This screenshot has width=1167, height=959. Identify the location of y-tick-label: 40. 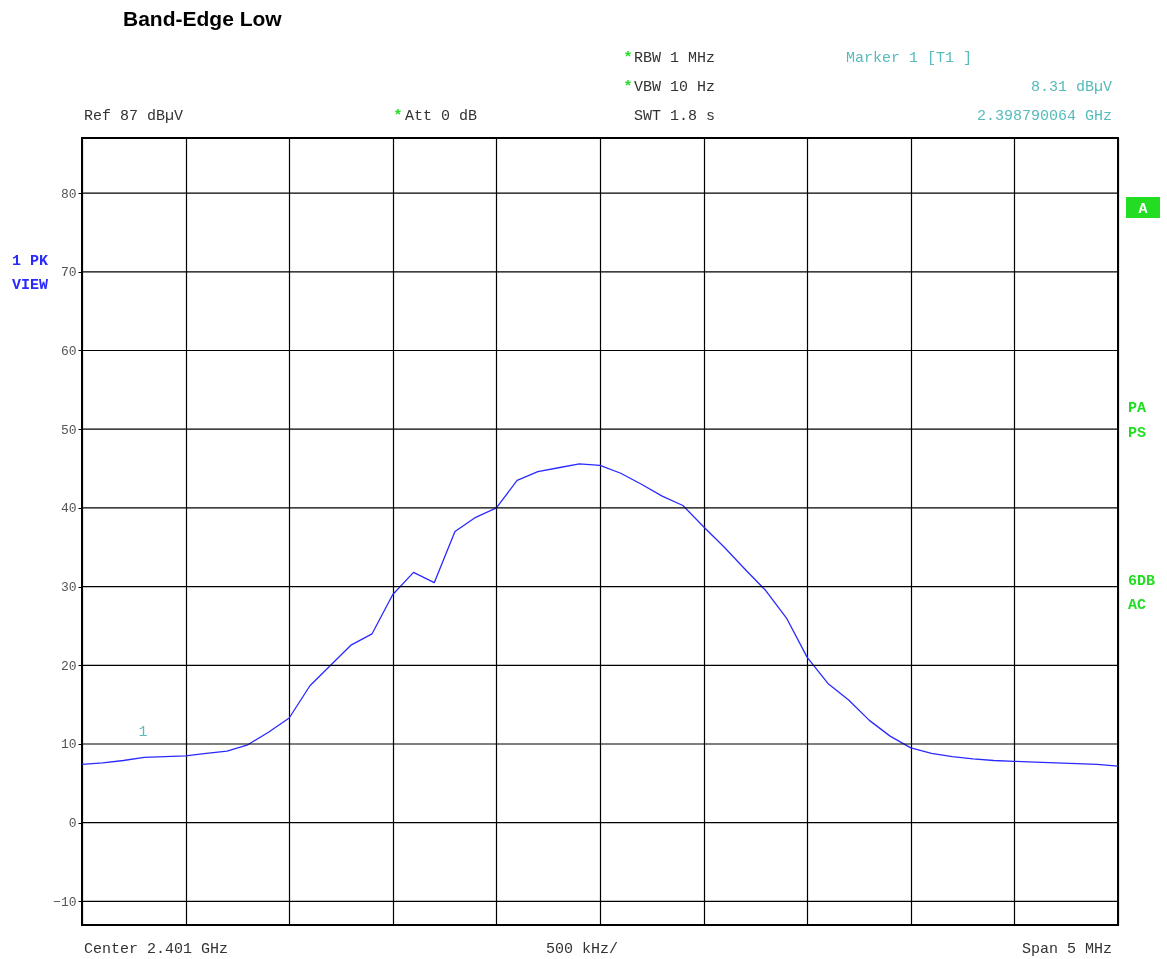
(68, 509).